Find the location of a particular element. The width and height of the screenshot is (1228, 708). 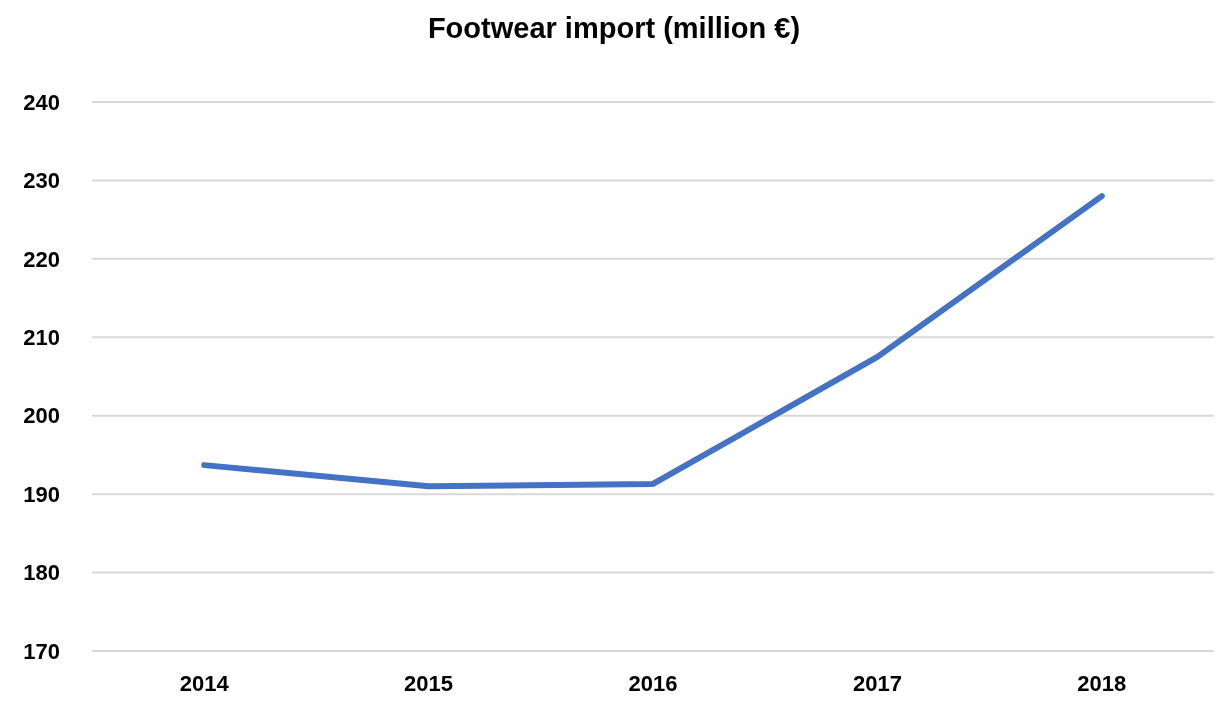

x-tick-label: 2016 is located at coordinates (653, 683).